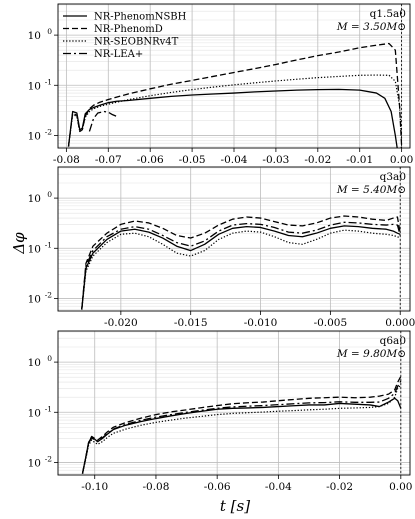  What do you see at coordinates (136, 42) in the screenshot?
I see `legend-entry: NR-SEOBNRv4T` at bounding box center [136, 42].